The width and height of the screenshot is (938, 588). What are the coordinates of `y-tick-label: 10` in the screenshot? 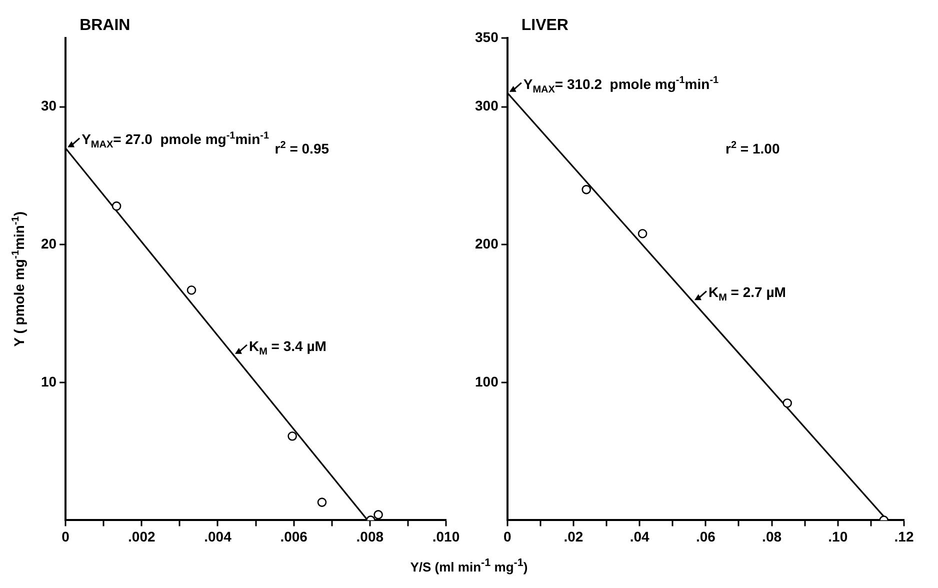 It's located at (48, 381).